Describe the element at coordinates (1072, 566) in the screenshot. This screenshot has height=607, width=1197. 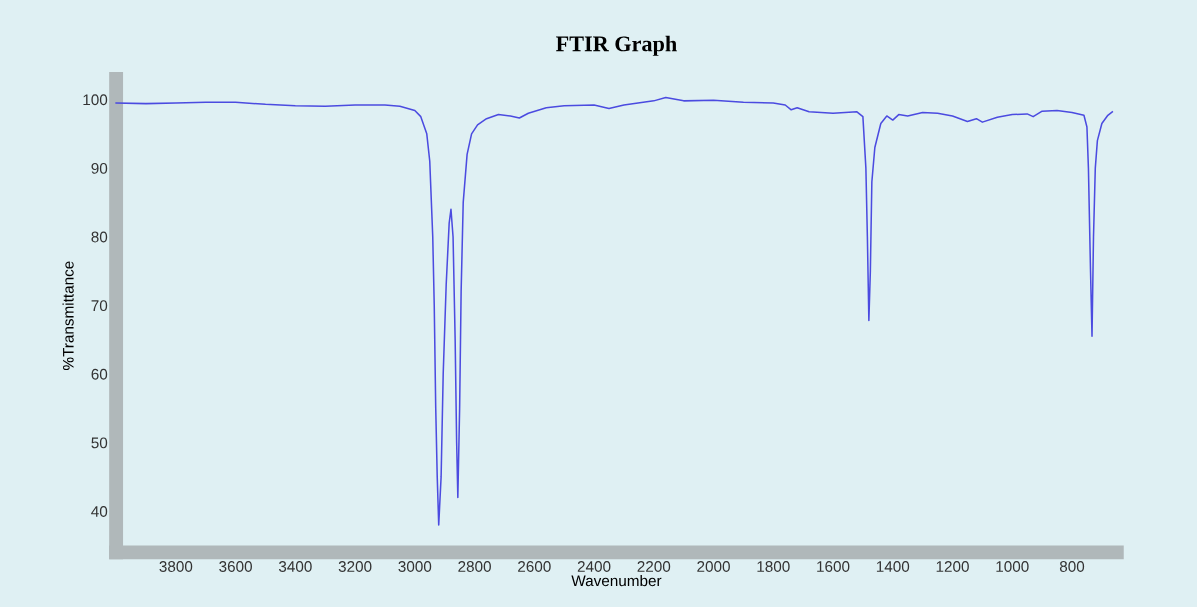
I see `x-tick-label: 800` at that location.